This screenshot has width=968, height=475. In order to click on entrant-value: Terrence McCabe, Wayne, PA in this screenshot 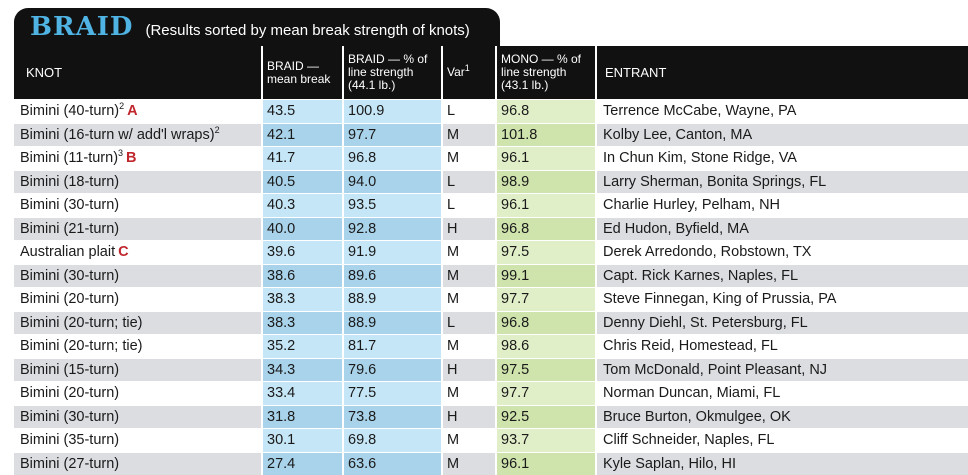, I will do `click(699, 111)`.